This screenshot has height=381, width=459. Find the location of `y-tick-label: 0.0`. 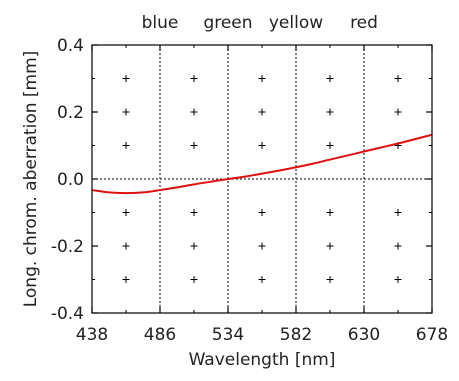

y-tick-label: 0.0 is located at coordinates (70, 180).